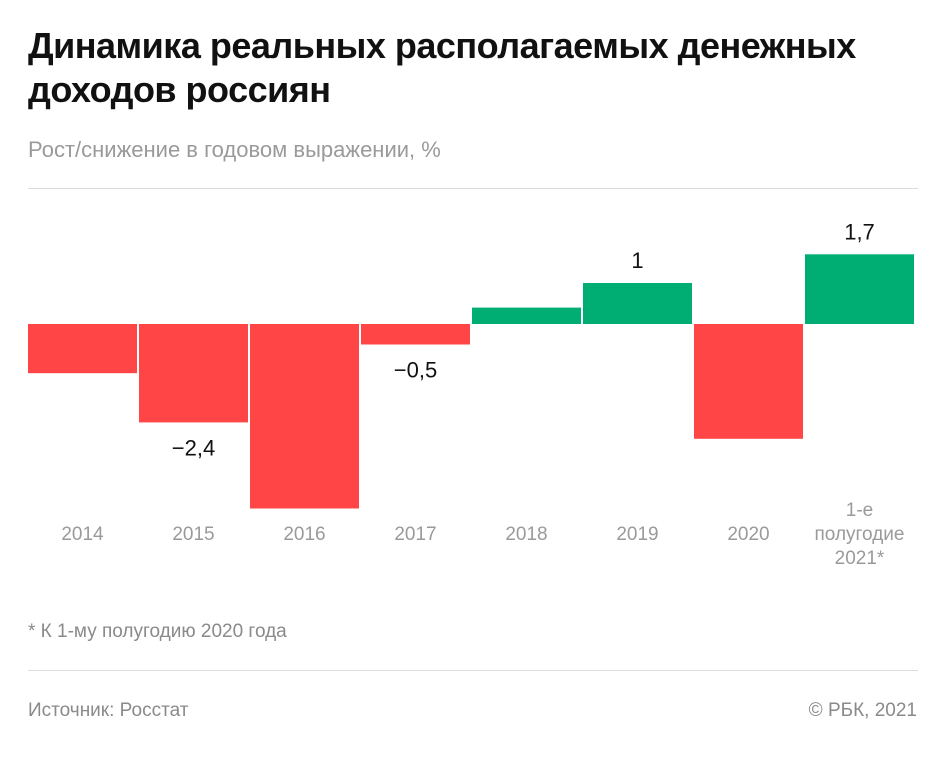 This screenshot has width=945, height=757. I want to click on bar-2014, so click(82, 349).